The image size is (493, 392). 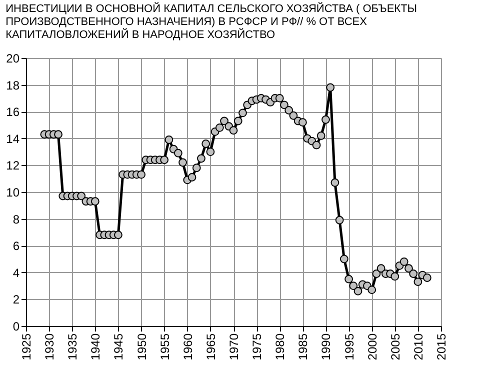 What do you see at coordinates (395, 346) in the screenshot?
I see `x-tick-label: 2005` at bounding box center [395, 346].